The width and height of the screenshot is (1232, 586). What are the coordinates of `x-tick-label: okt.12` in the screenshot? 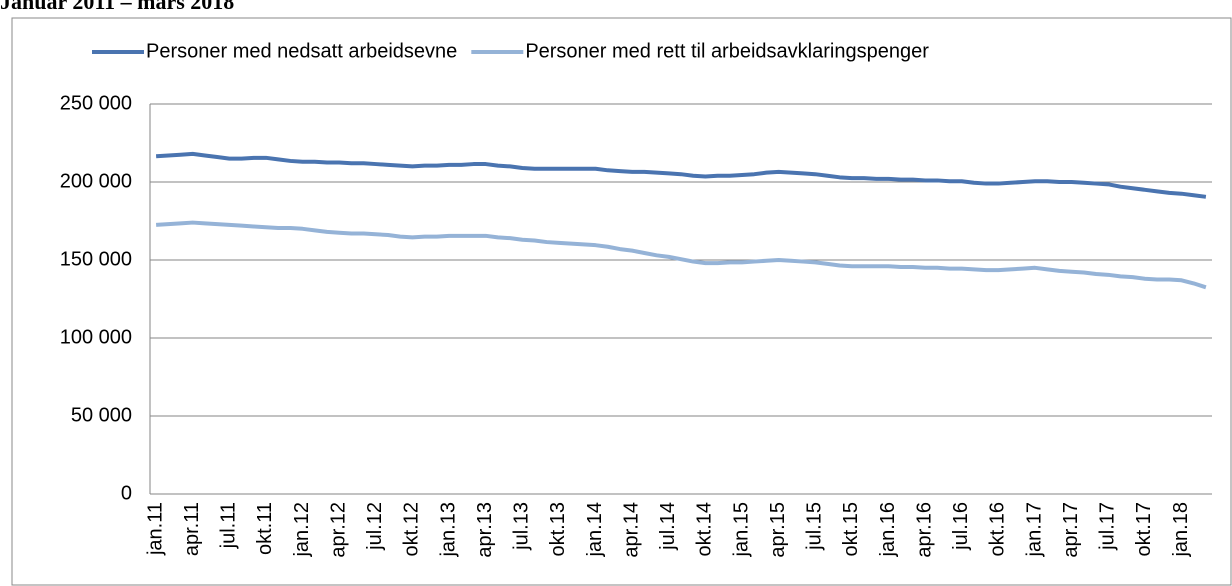 It's located at (412, 529).